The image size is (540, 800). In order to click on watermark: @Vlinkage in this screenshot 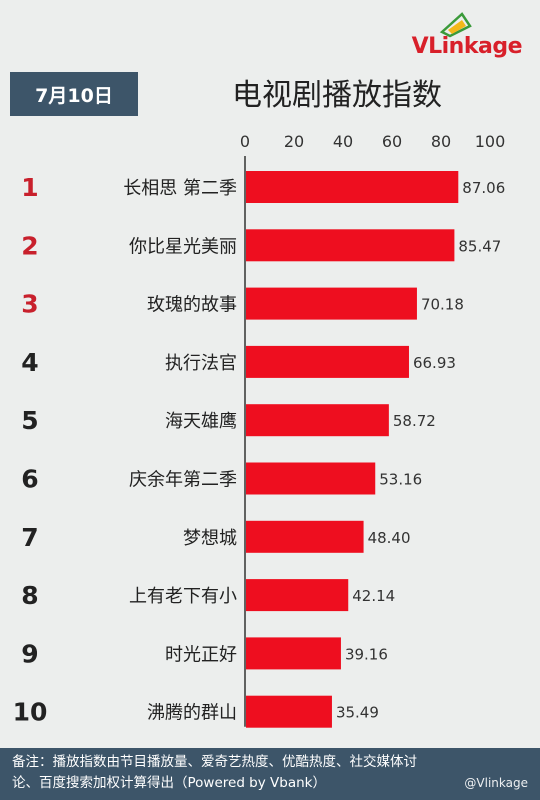, I will do `click(496, 783)`.